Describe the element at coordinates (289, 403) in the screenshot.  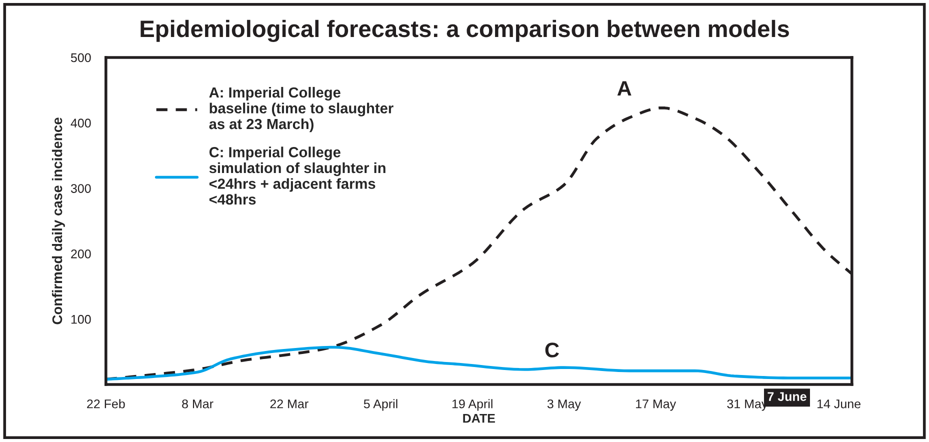
I see `x-tick-label: 22 Mar` at that location.